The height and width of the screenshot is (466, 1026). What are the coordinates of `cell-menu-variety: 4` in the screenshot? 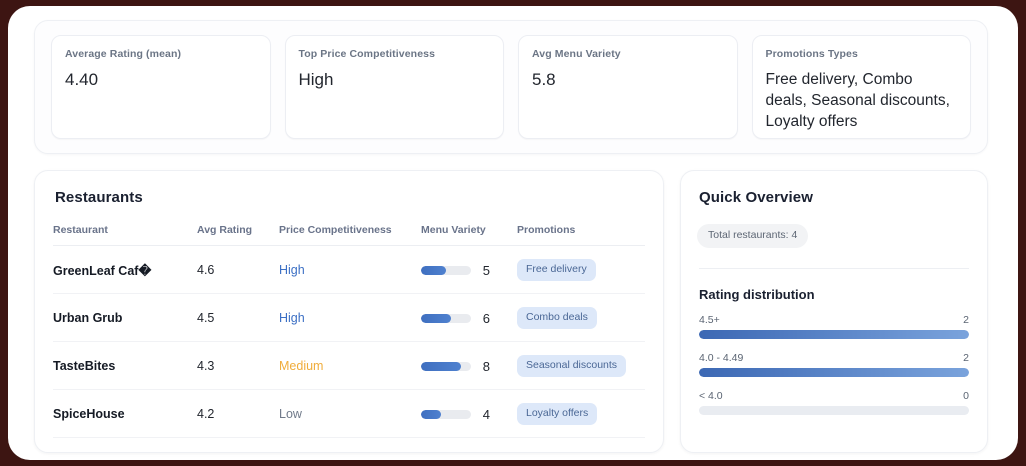 It's located at (469, 413).